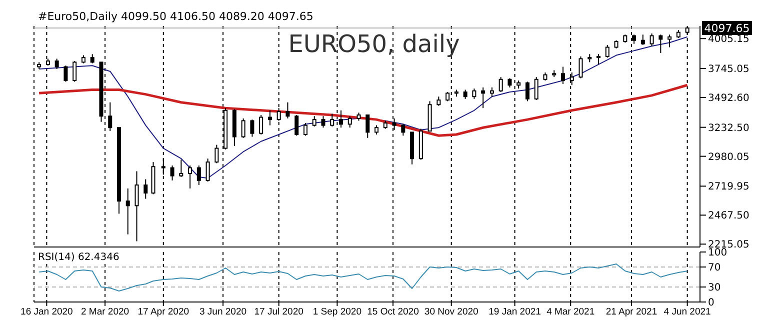 This screenshot has height=330, width=770. Describe the element at coordinates (223, 312) in the screenshot. I see `x-tick-label: 3 Jun 2020` at that location.